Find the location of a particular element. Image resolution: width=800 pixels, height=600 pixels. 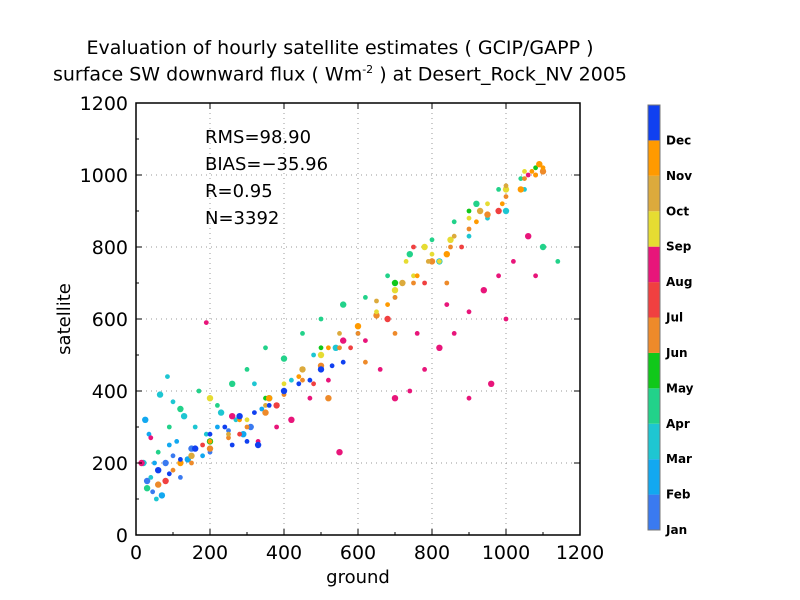

subtitle-exponent: -2 is located at coordinates (368, 69).